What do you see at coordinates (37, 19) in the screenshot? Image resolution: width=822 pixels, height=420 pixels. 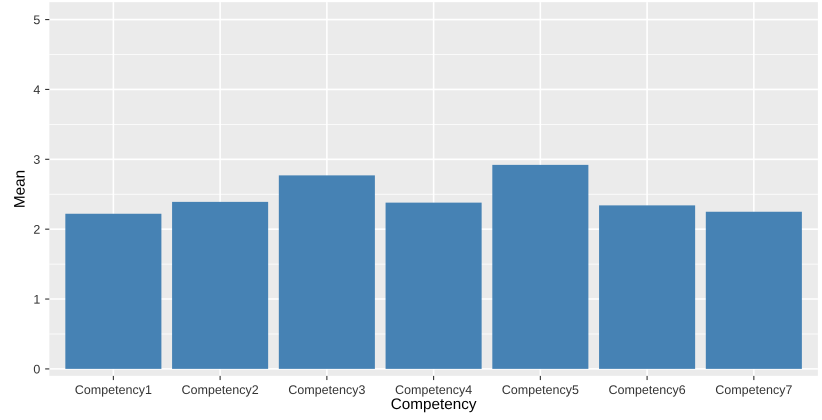 I see `y-tick-label: 5` at bounding box center [37, 19].